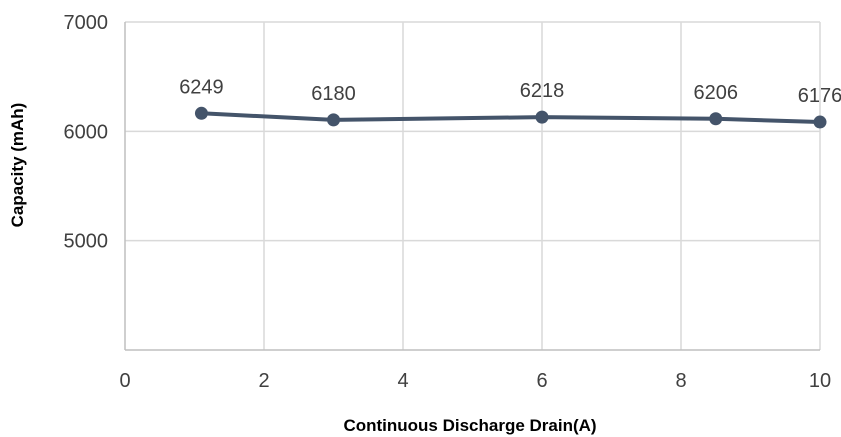  Describe the element at coordinates (542, 91) in the screenshot. I see `data-label-2: 6218` at that location.